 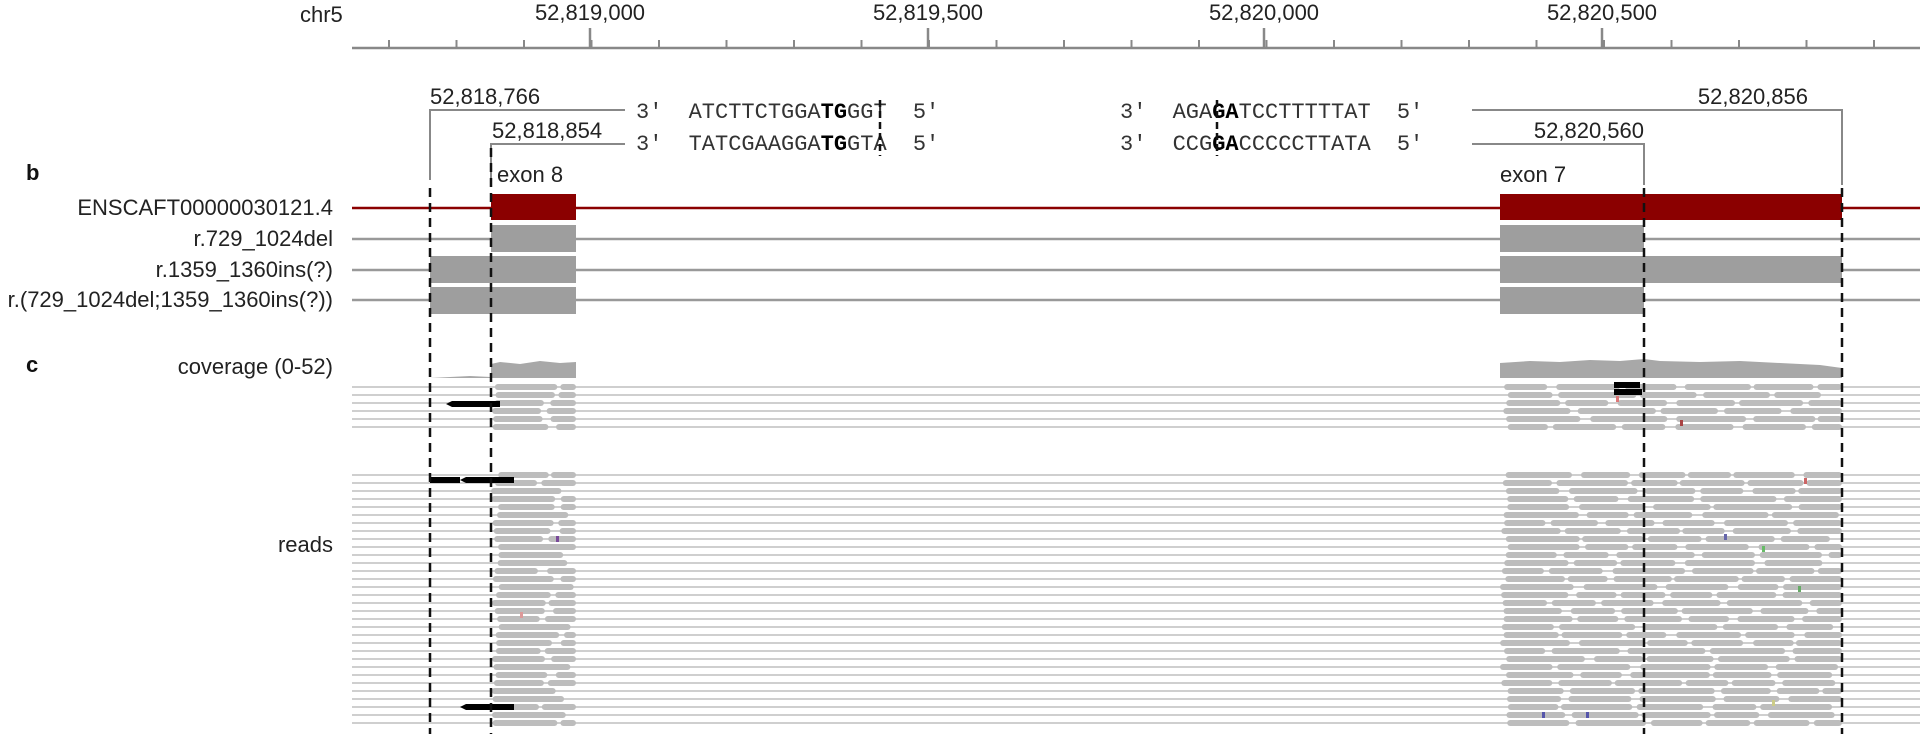 I want to click on mismatch-mark, so click(x=1799, y=589).